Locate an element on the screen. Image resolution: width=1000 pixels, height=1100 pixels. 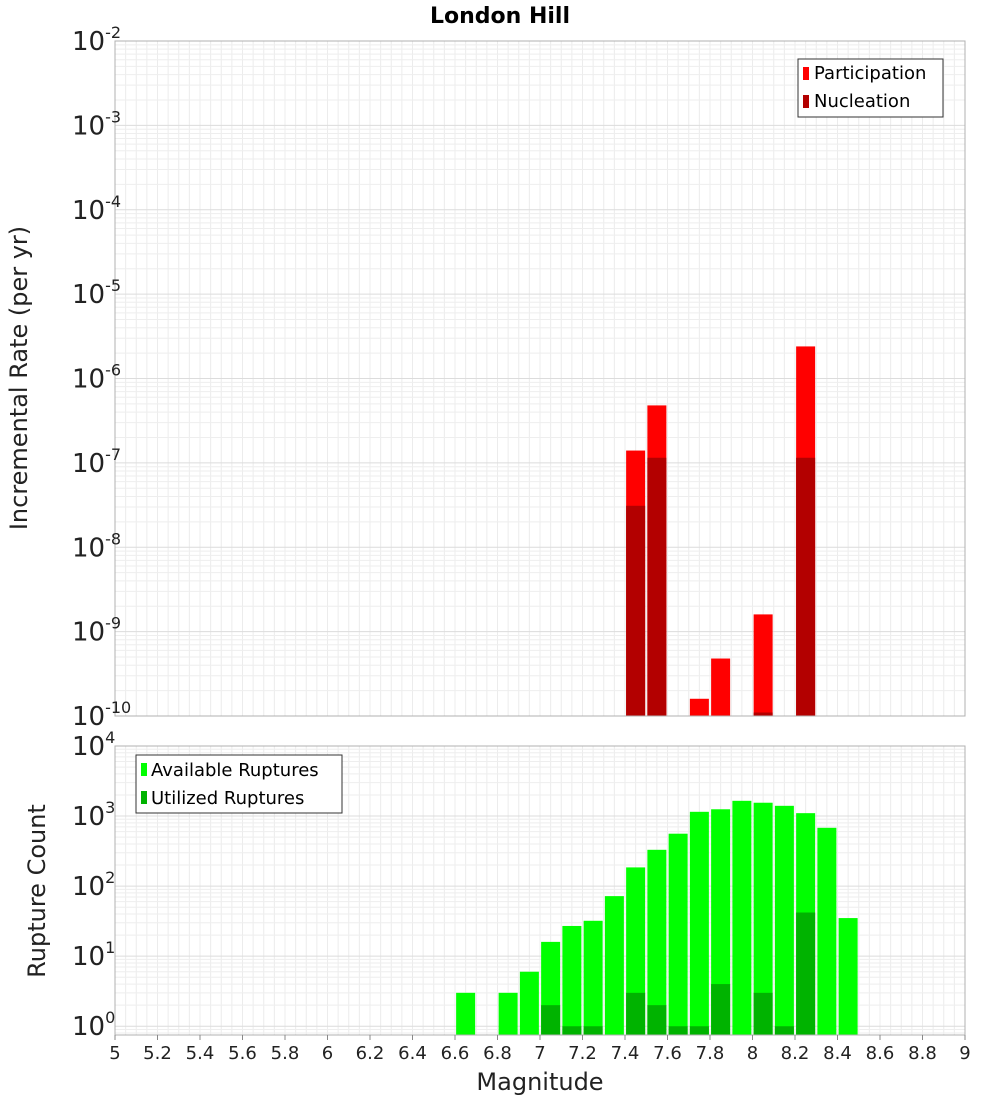
rate-y-axis-label: Incremental Rate (per yr) is located at coordinates (19, 378).